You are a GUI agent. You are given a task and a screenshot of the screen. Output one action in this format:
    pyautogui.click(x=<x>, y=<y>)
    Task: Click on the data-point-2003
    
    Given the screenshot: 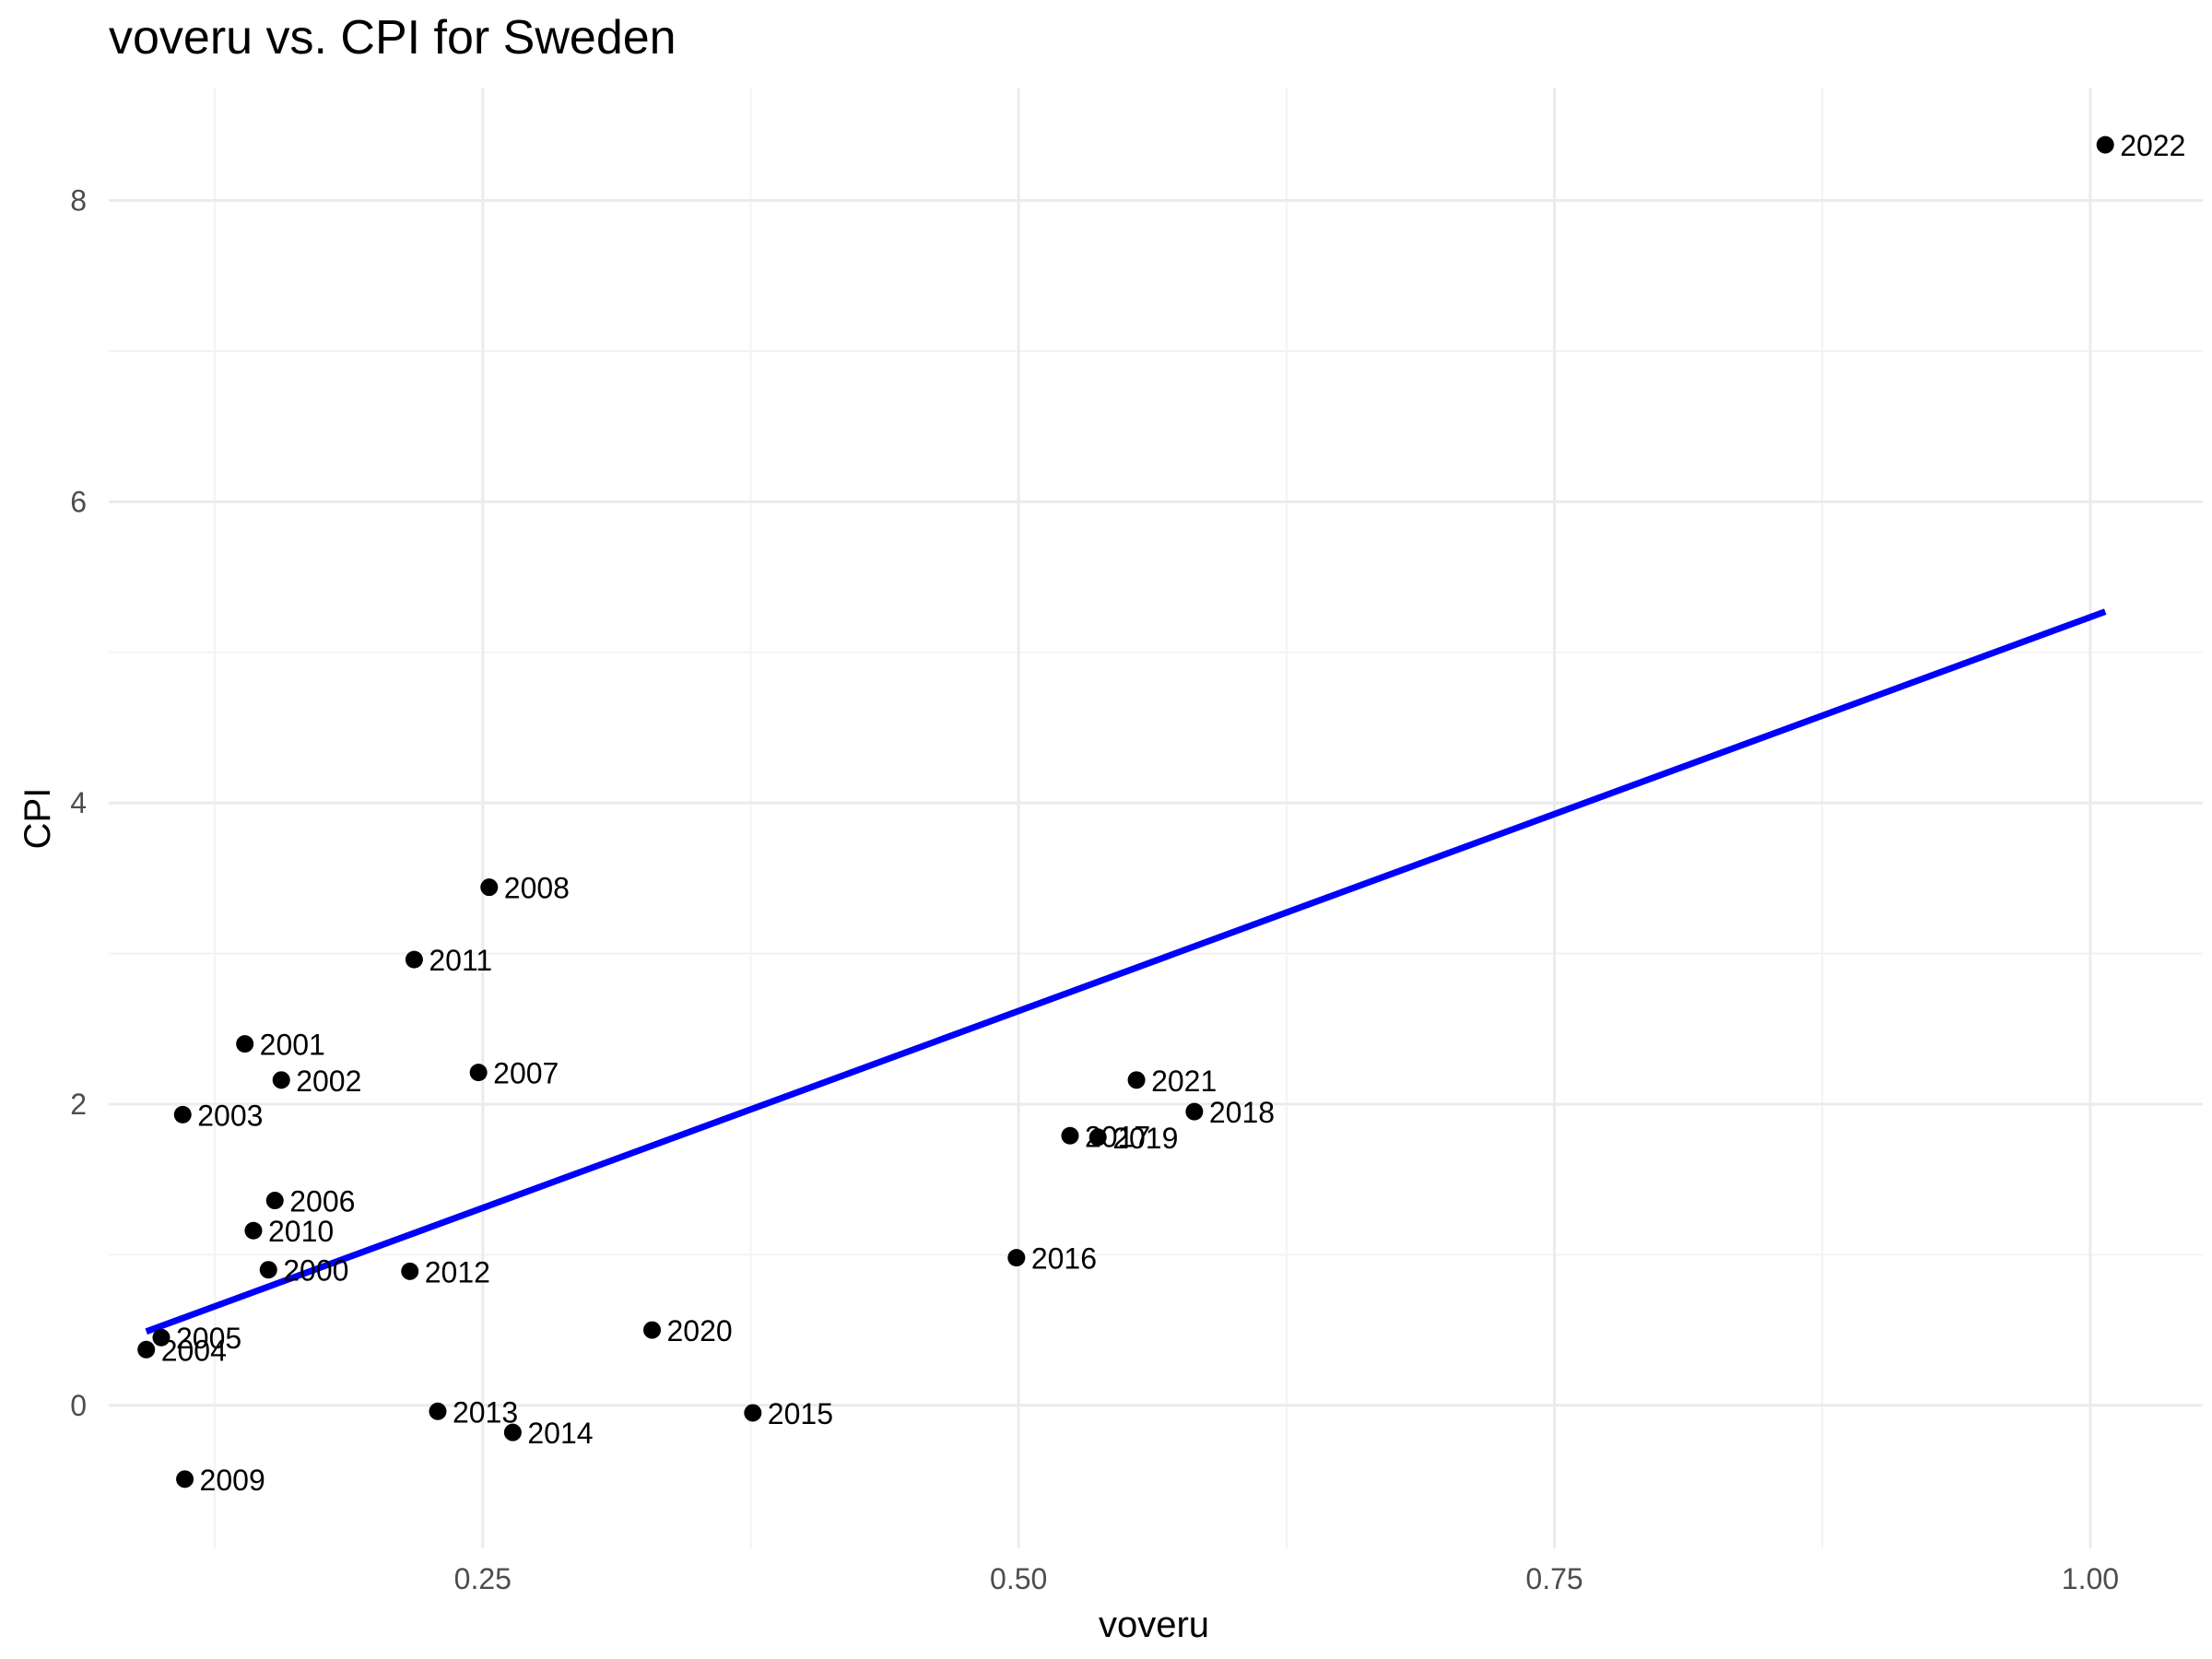 What is the action you would take?
    pyautogui.click(x=182, y=1114)
    